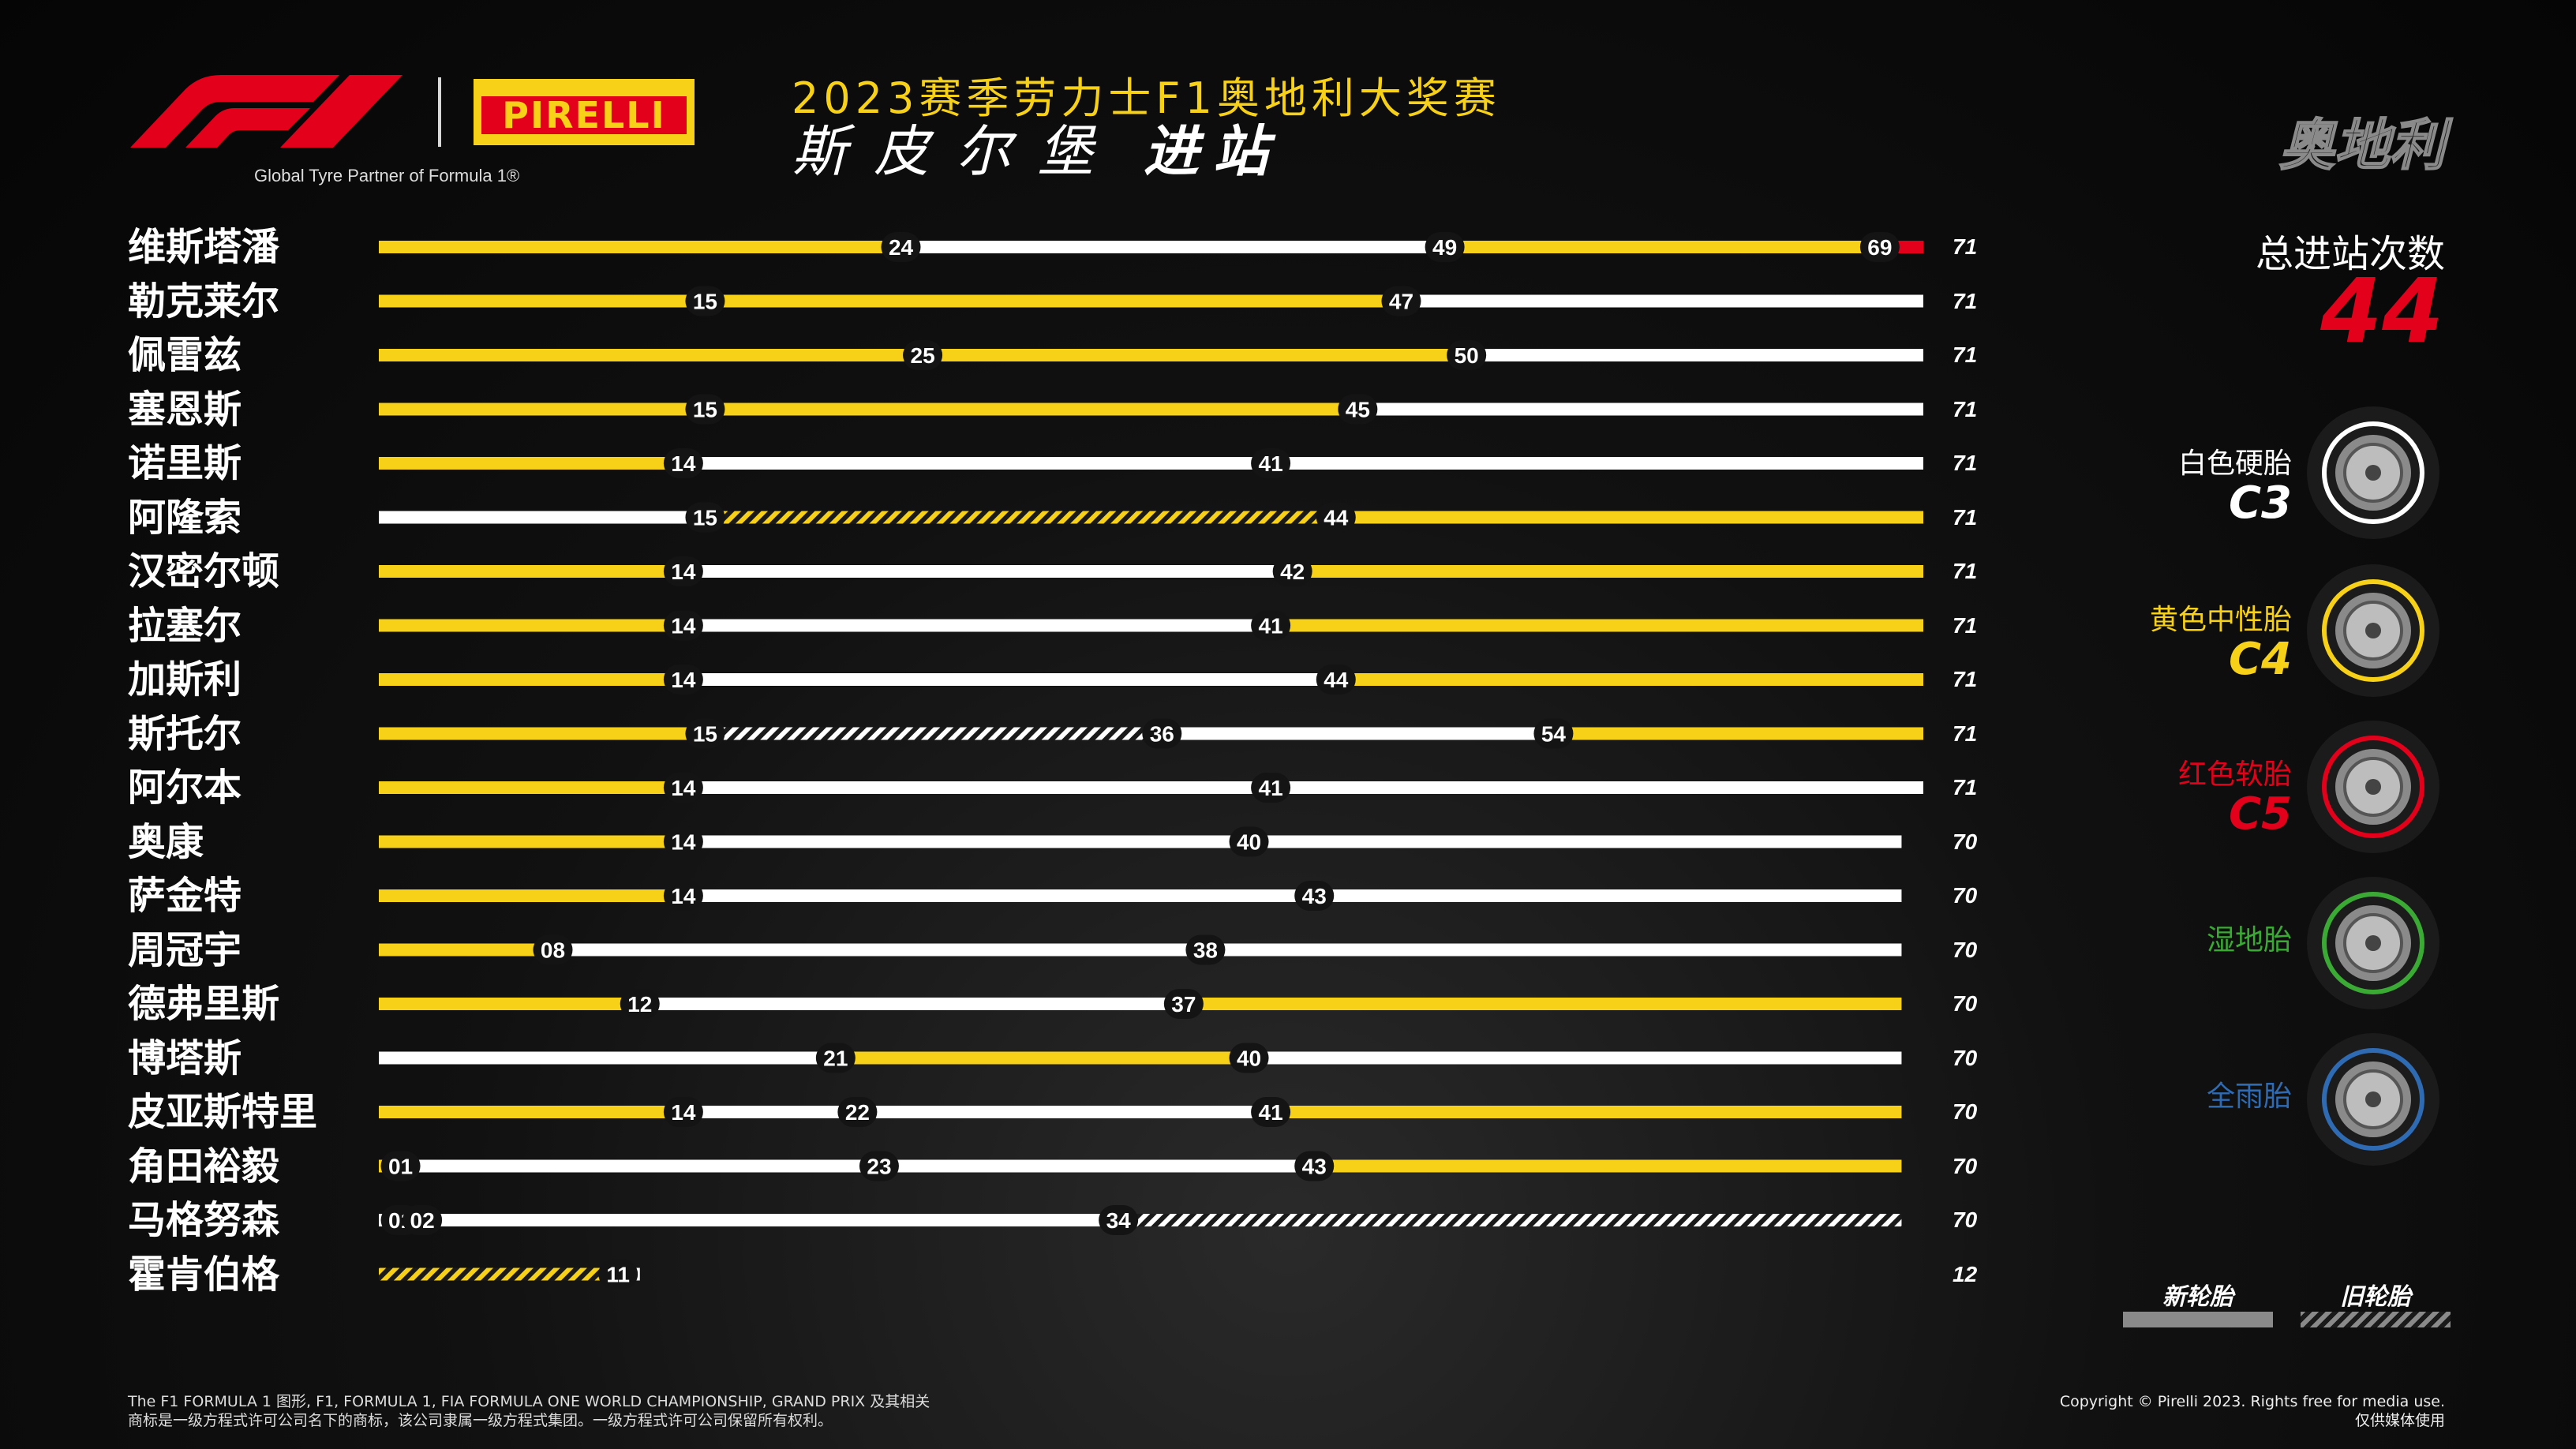 This screenshot has height=1449, width=2576. Describe the element at coordinates (2375, 1297) in the screenshot. I see `used-tyre-label: 旧轮胎` at that location.